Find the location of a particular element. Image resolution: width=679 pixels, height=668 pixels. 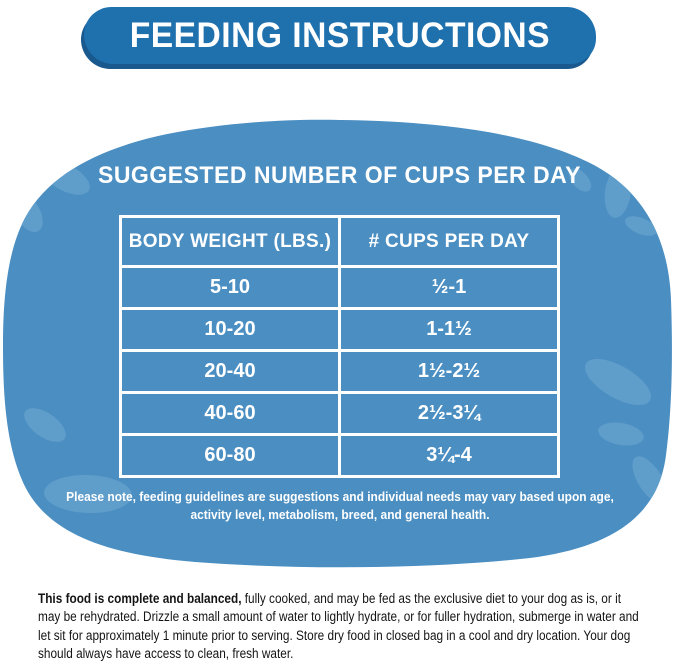

table-row: 10-20 1-1½ is located at coordinates (339, 329).